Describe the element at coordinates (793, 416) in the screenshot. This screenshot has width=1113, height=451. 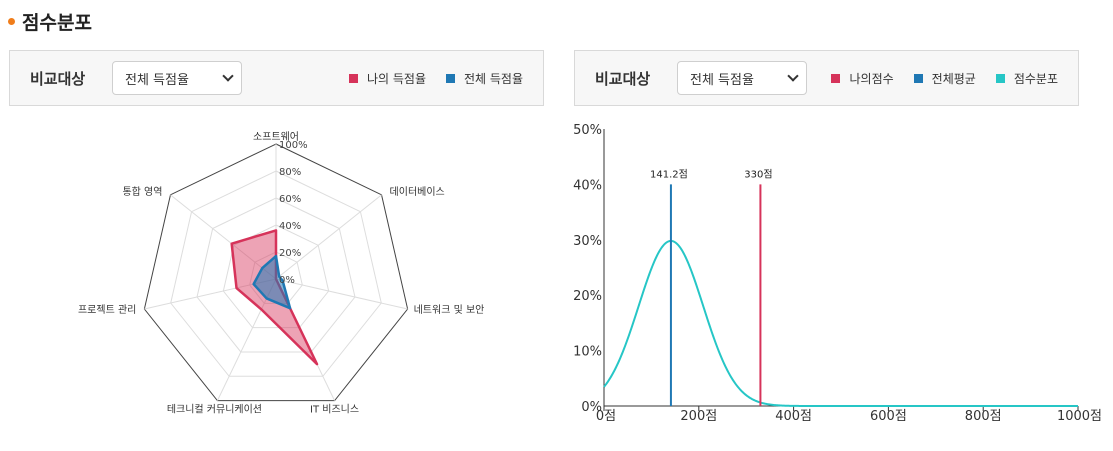
I see `x-tick-label: 400점` at that location.